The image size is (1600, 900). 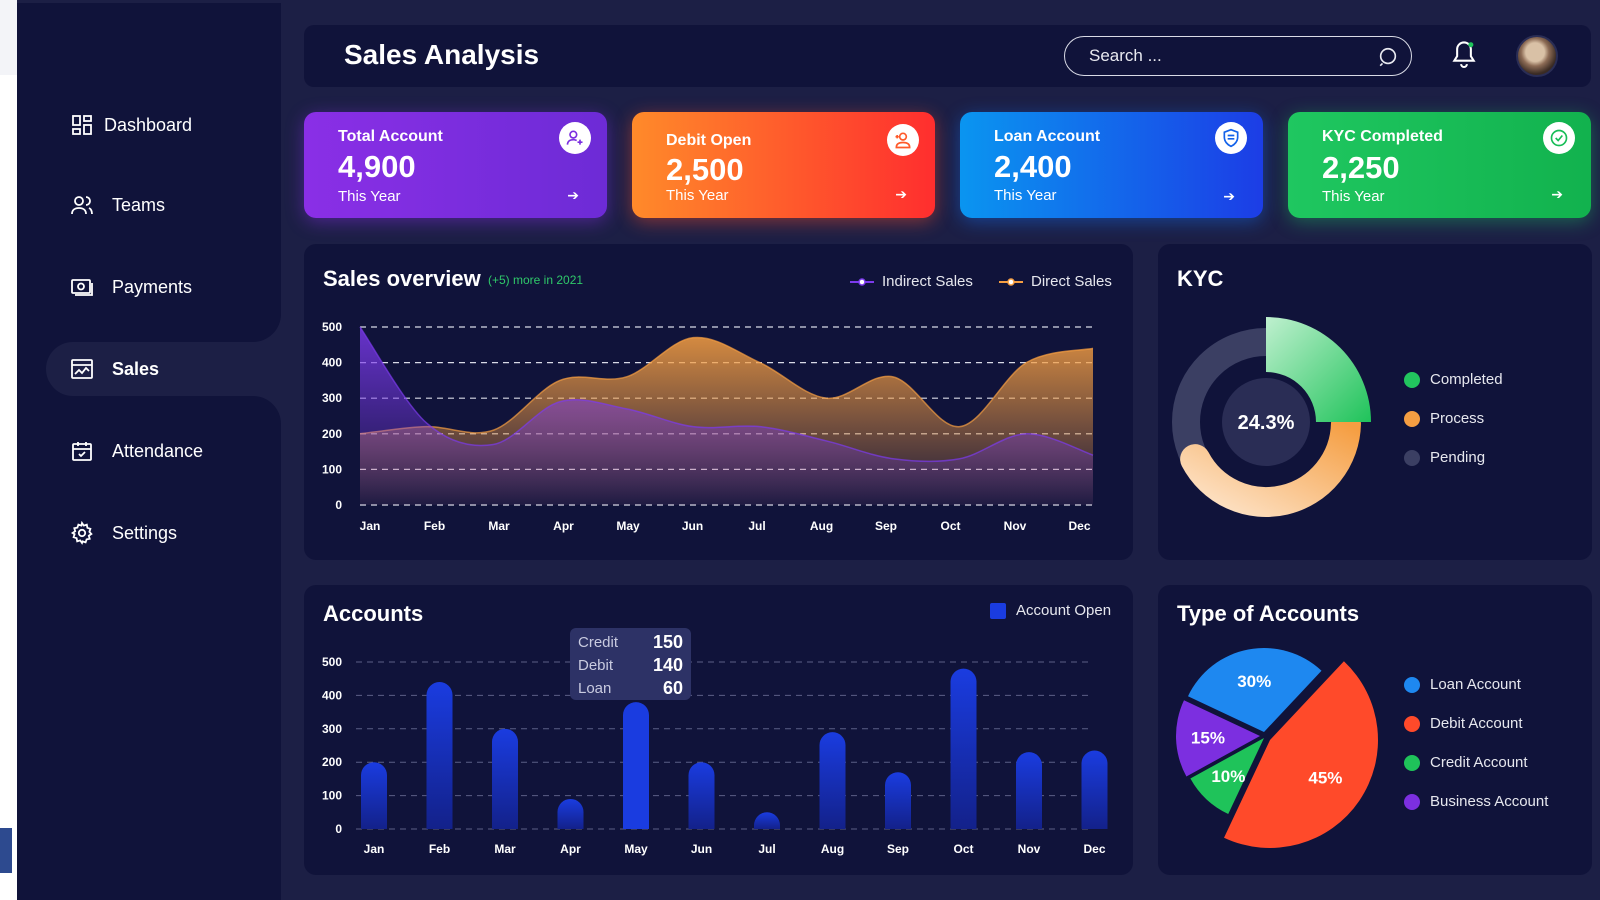 I want to click on payments-icon, so click(x=82, y=287).